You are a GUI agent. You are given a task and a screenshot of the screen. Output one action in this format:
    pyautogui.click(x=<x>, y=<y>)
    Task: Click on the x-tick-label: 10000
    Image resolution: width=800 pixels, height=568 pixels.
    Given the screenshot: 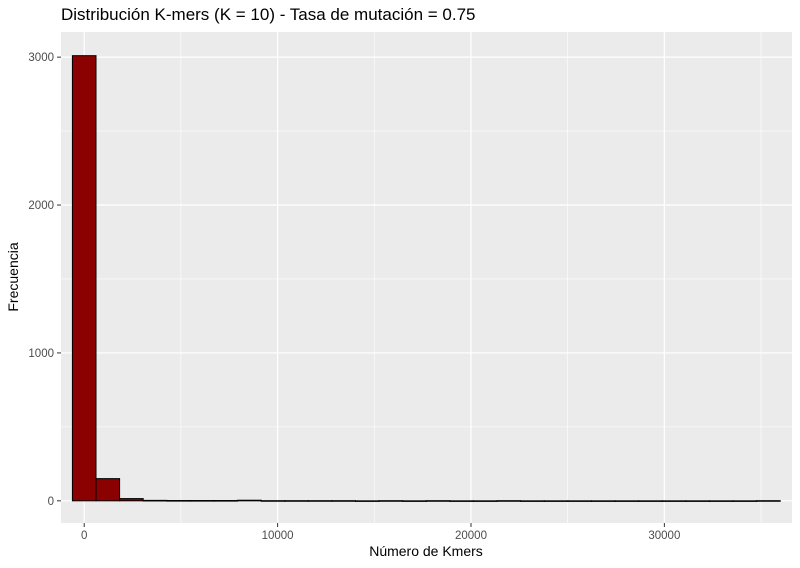 What is the action you would take?
    pyautogui.click(x=278, y=536)
    